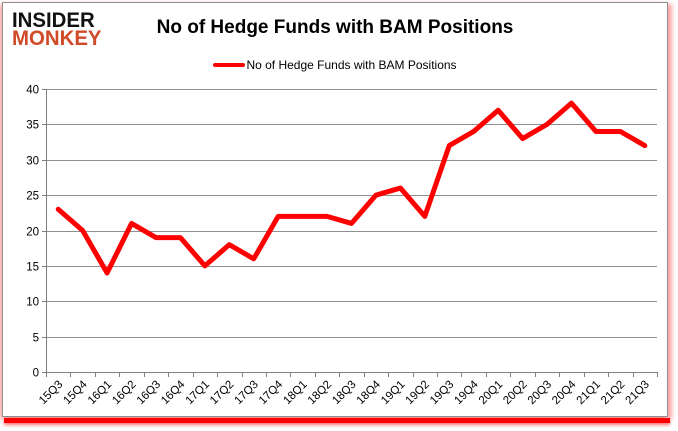 The image size is (678, 431). I want to click on insider-monkey-logo: INSIDER MONKEY, so click(57, 29).